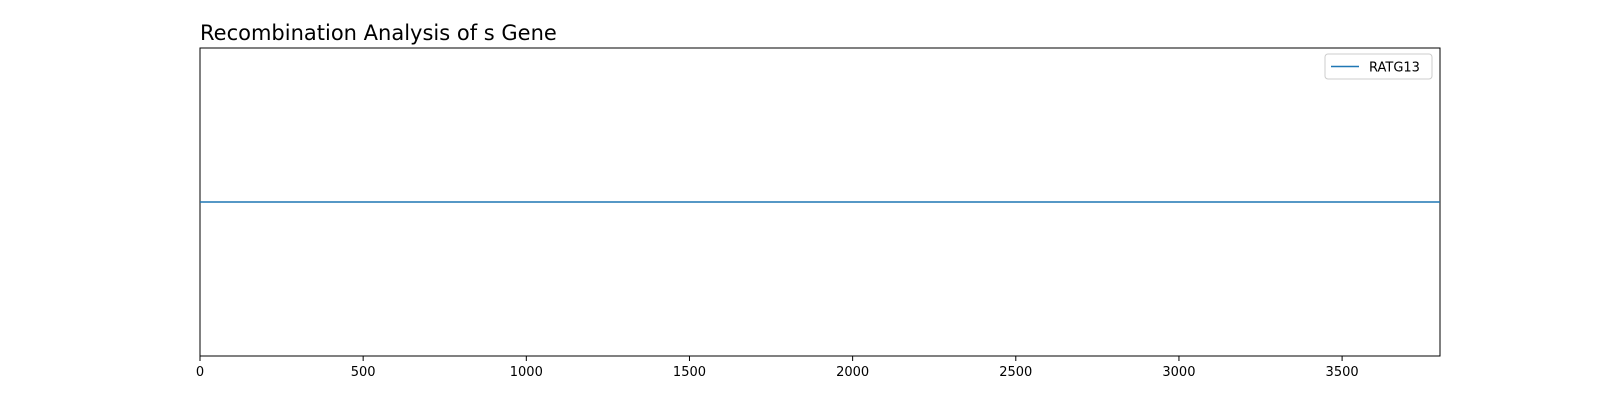 Image resolution: width=1600 pixels, height=400 pixels. What do you see at coordinates (1178, 372) in the screenshot?
I see `x-tick-label: 3000` at bounding box center [1178, 372].